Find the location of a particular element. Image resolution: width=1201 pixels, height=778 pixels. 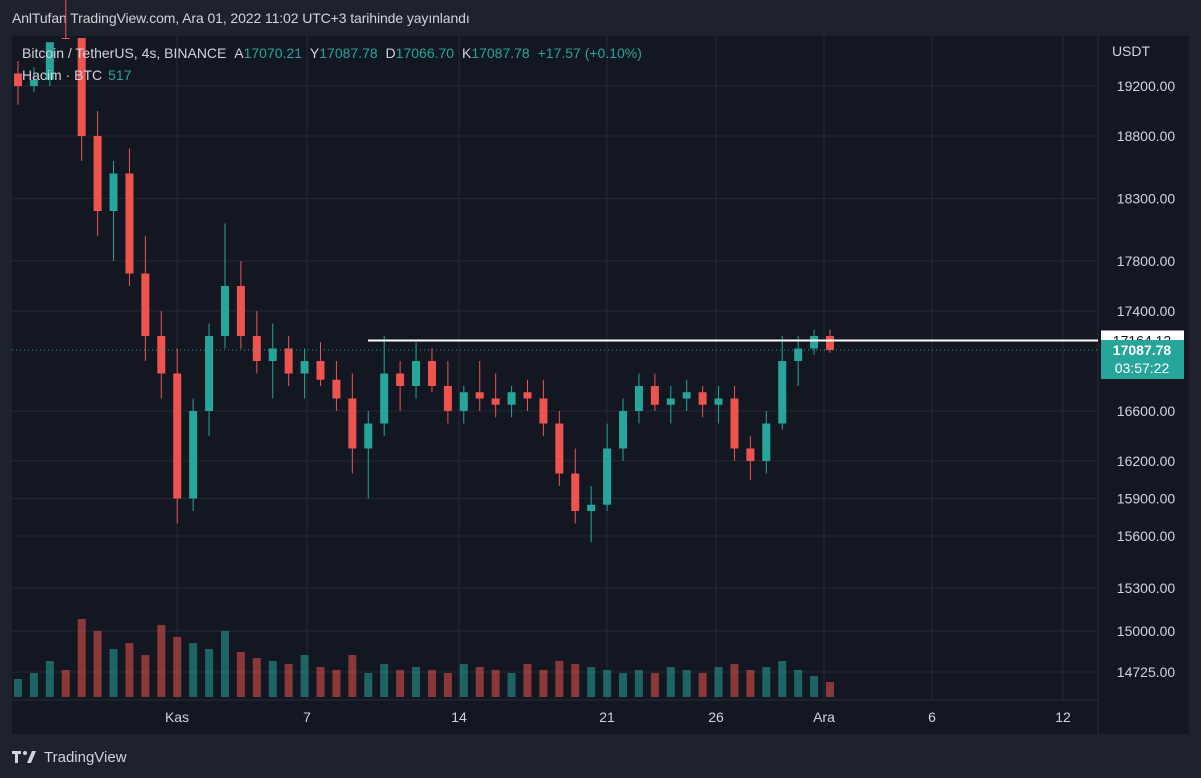

last-price-label: 17087.78 is located at coordinates (1142, 350).